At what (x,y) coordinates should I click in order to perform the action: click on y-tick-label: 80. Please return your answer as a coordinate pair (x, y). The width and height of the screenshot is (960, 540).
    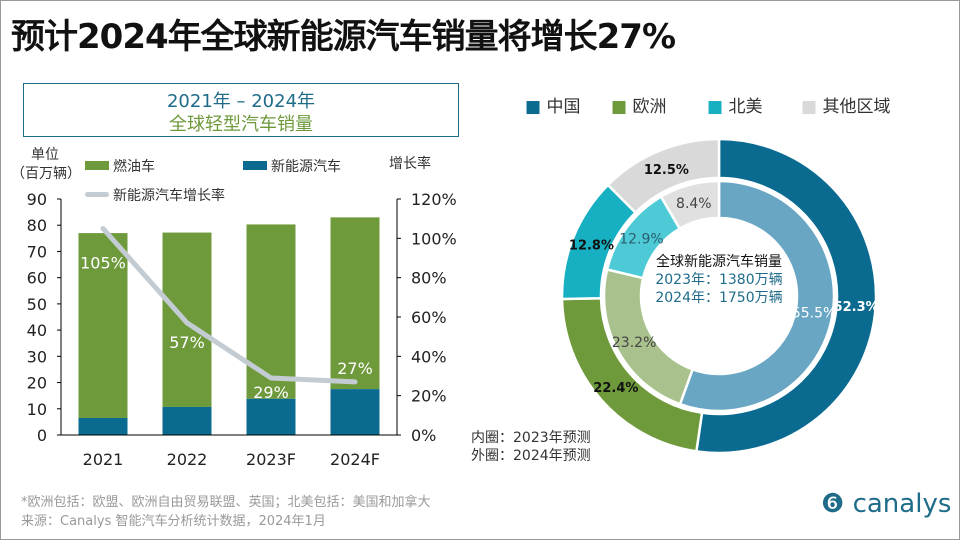
    Looking at the image, I should click on (37, 225).